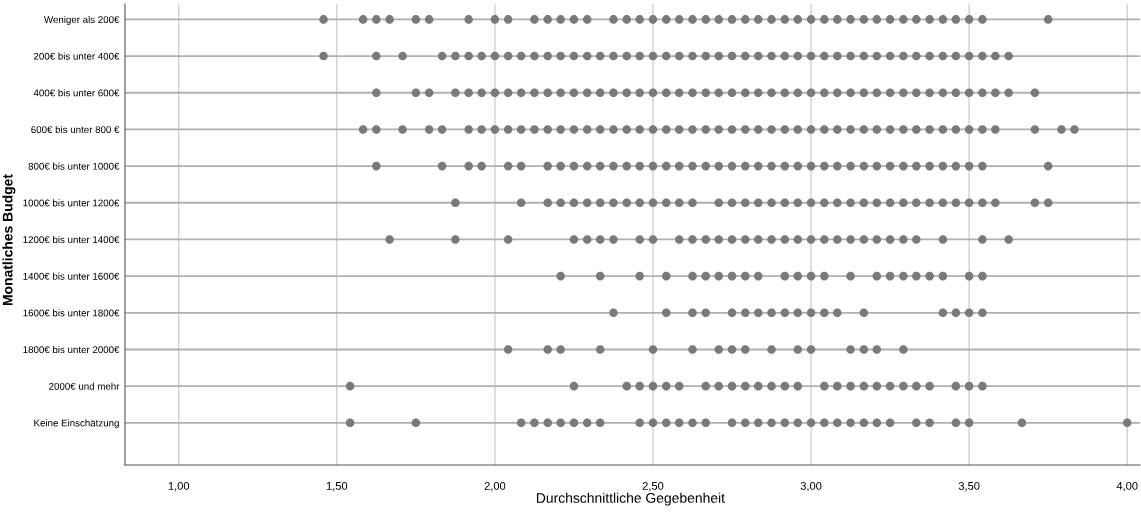 The width and height of the screenshot is (1141, 524). I want to click on y-tick-label: 1600€ bis unter 1800€, so click(71, 313).